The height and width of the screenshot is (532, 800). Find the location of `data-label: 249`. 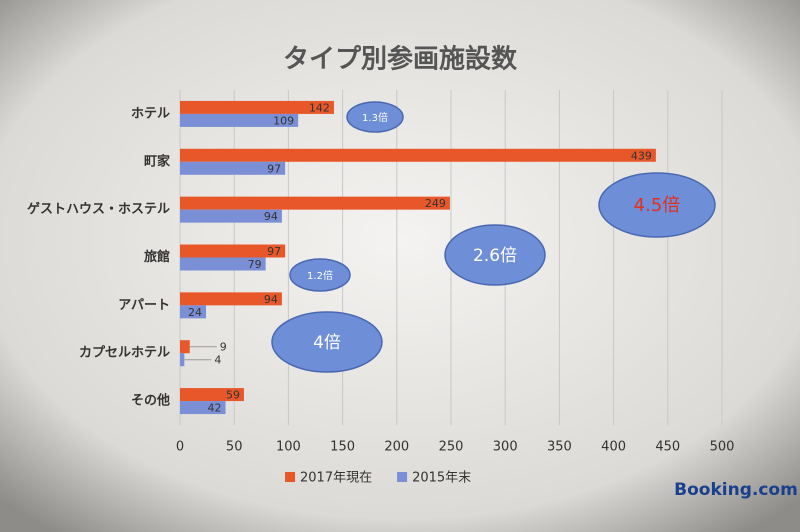

data-label: 249 is located at coordinates (435, 203).